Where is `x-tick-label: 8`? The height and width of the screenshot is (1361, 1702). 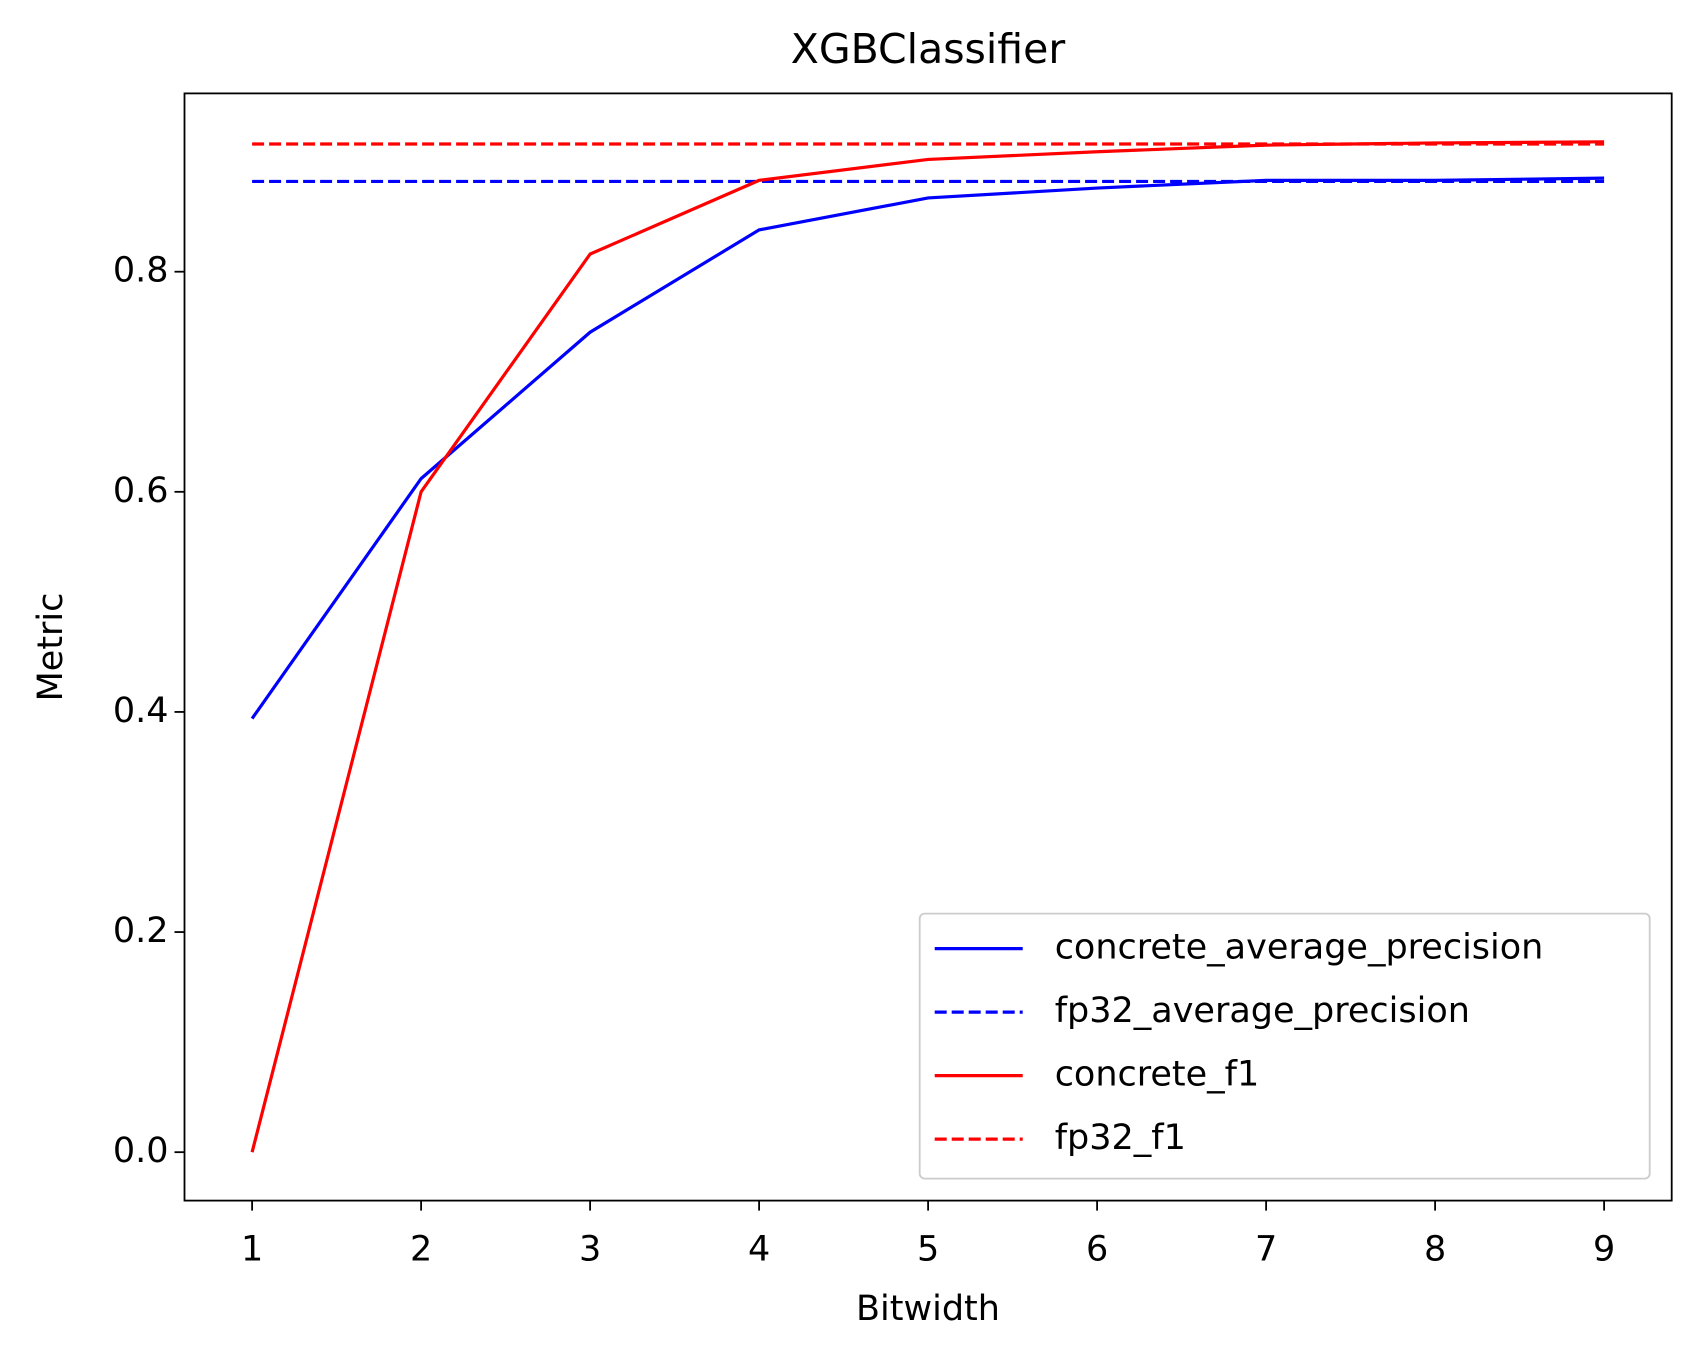
x-tick-label: 8 is located at coordinates (1435, 1250).